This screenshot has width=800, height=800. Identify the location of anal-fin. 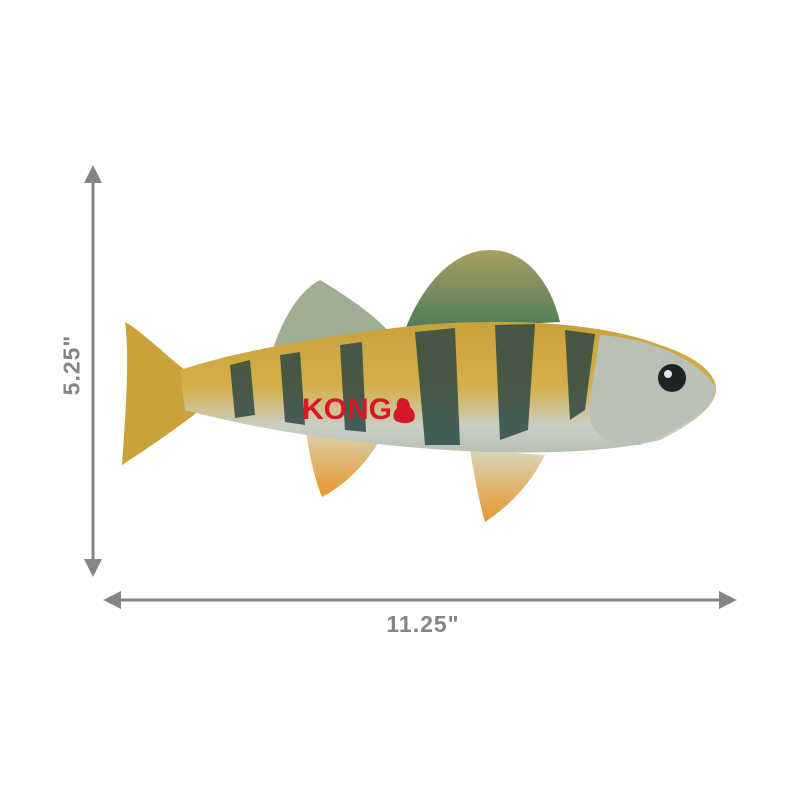
(342, 461).